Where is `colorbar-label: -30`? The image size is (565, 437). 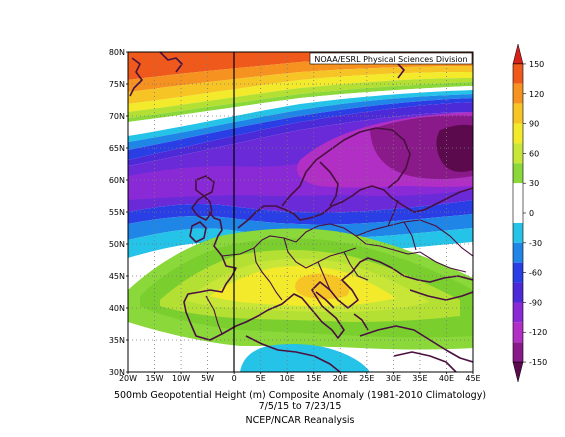
colorbar-label: -30 is located at coordinates (535, 243).